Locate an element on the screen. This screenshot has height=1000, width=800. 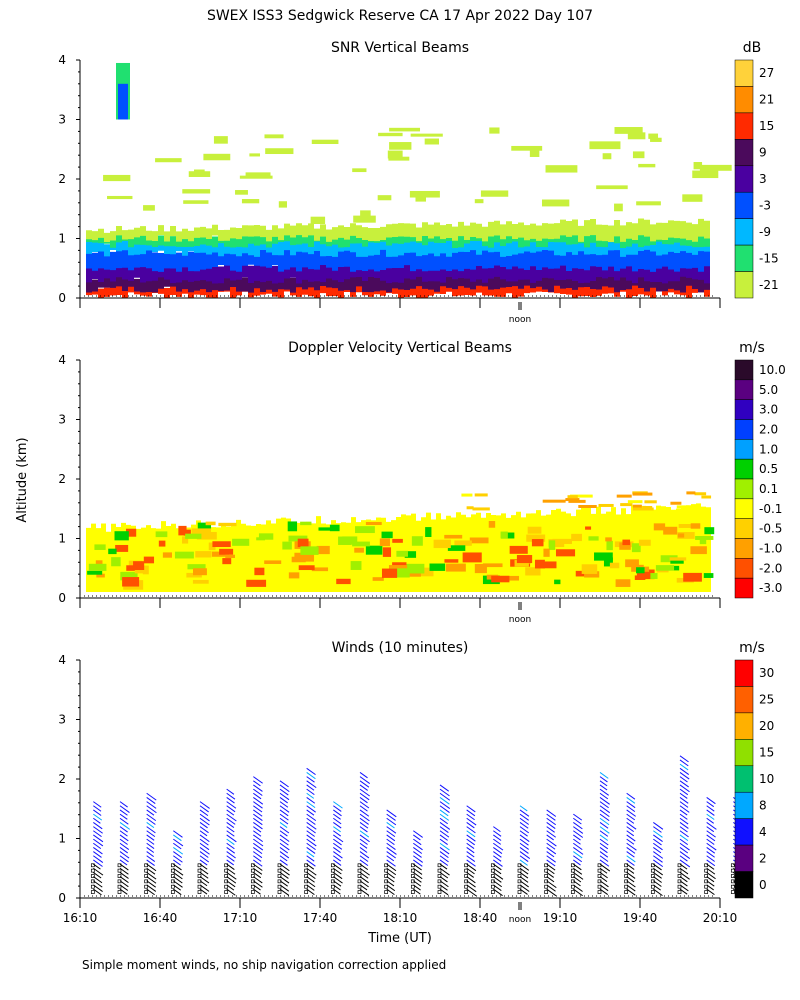
x-tick-label: 18:40 is located at coordinates (480, 918).